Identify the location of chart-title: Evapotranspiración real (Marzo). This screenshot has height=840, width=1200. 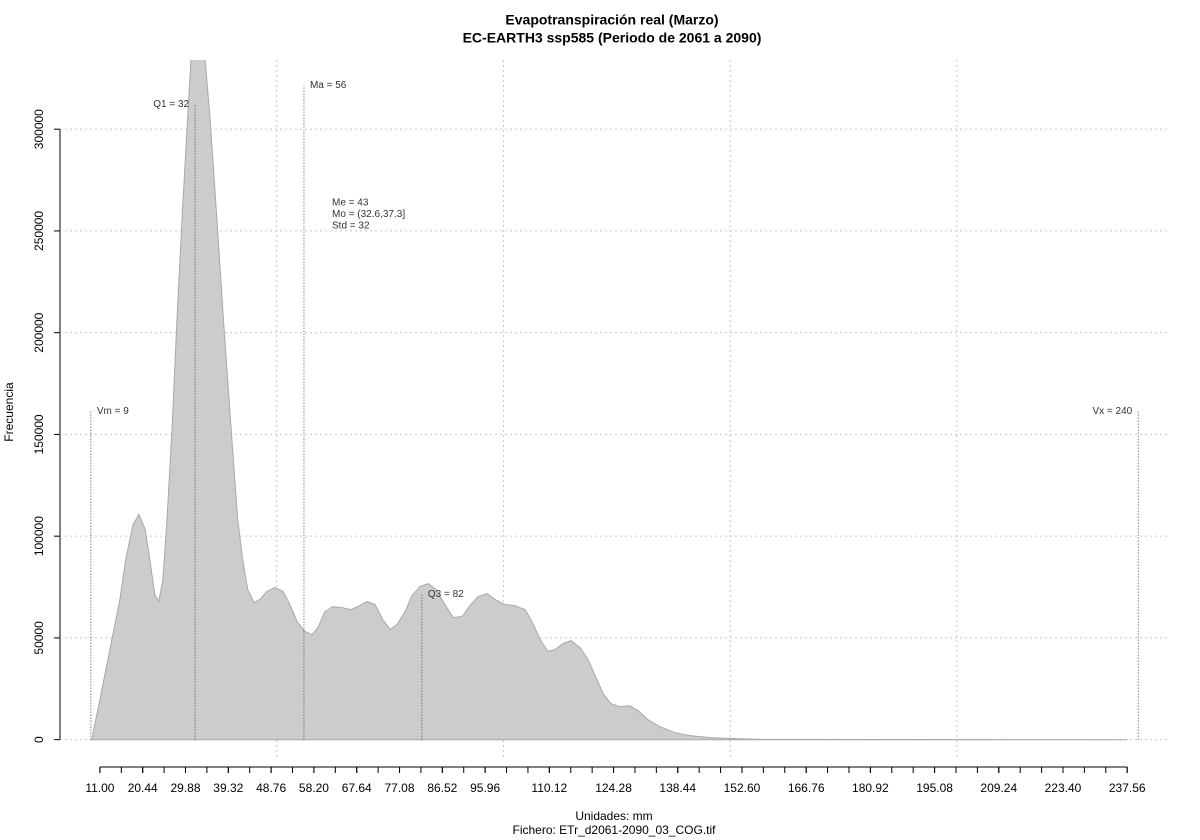
(611, 20).